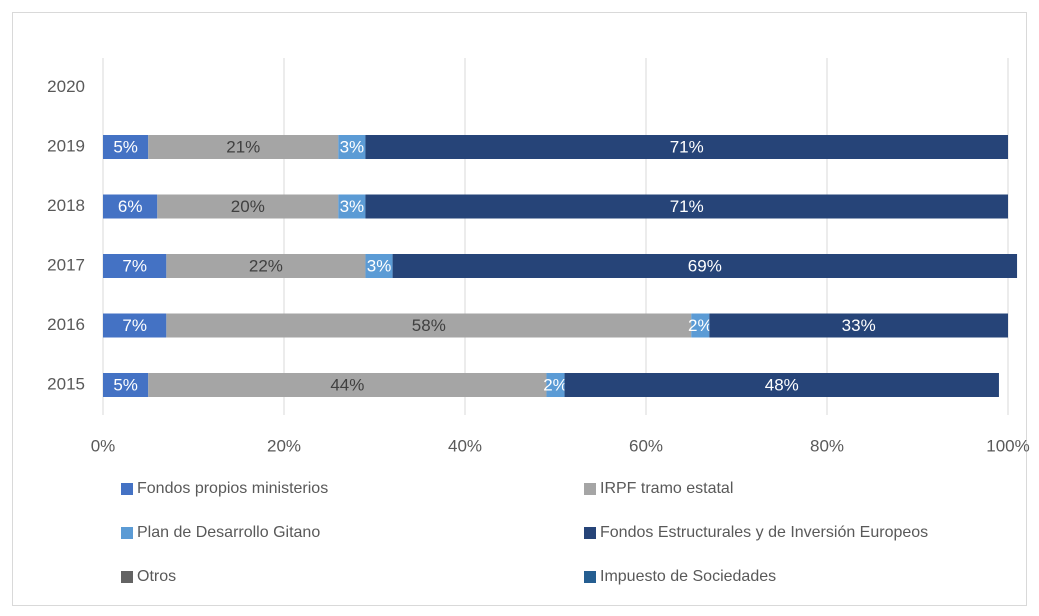 The height and width of the screenshot is (616, 1039). What do you see at coordinates (66, 145) in the screenshot?
I see `y-tick-label: 2019` at bounding box center [66, 145].